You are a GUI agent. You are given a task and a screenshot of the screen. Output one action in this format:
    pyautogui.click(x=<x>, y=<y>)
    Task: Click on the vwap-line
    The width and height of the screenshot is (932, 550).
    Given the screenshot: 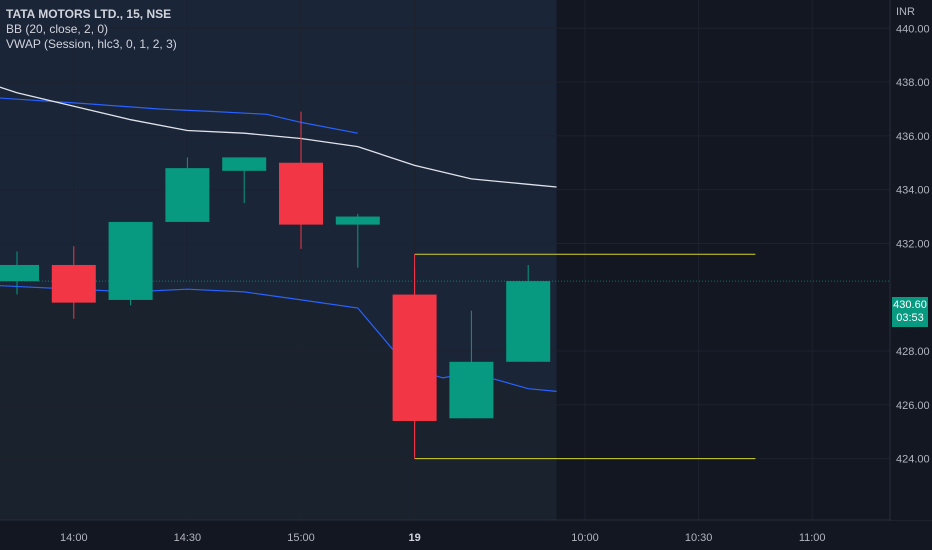 What is the action you would take?
    pyautogui.click(x=278, y=131)
    